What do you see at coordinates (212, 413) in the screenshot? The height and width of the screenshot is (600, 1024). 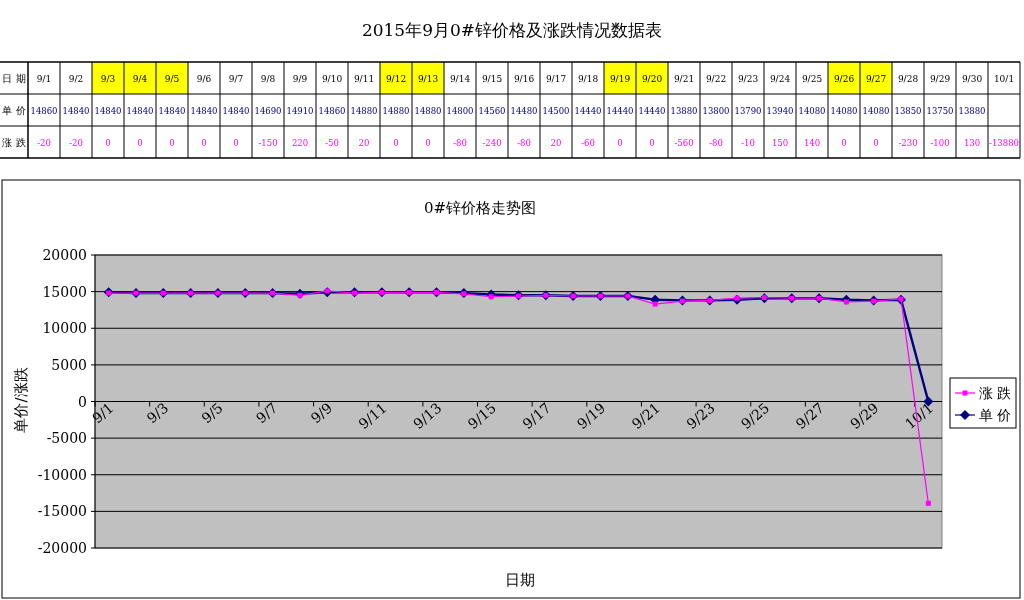 I see `x-tick-label: 9/5` at bounding box center [212, 413].